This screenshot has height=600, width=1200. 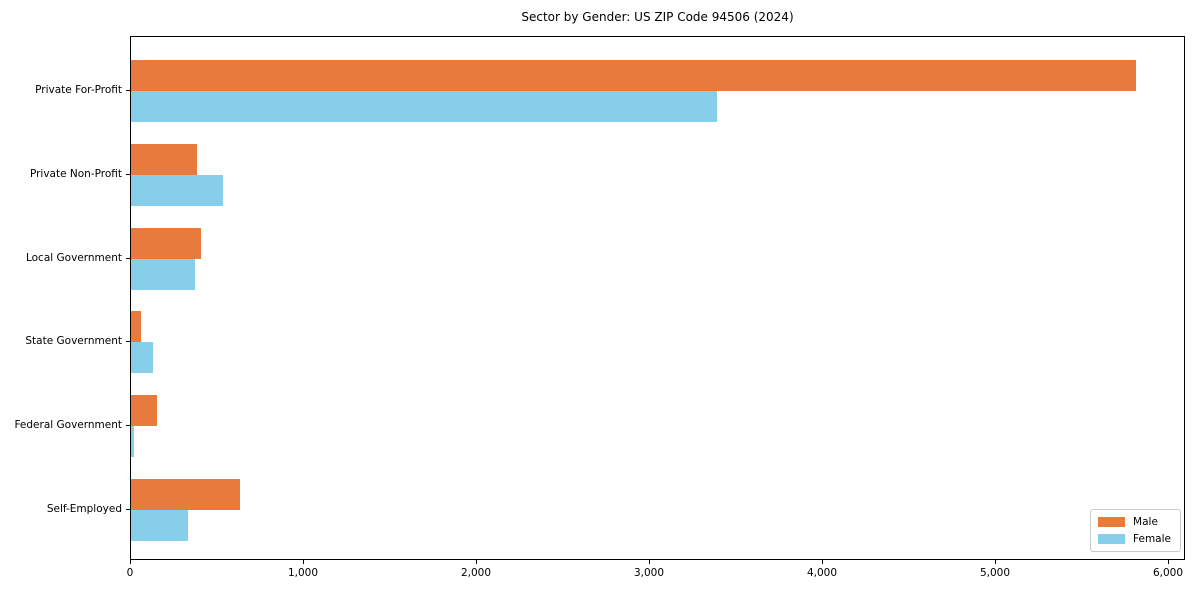 I want to click on bar-female-federal-government, so click(x=132, y=441).